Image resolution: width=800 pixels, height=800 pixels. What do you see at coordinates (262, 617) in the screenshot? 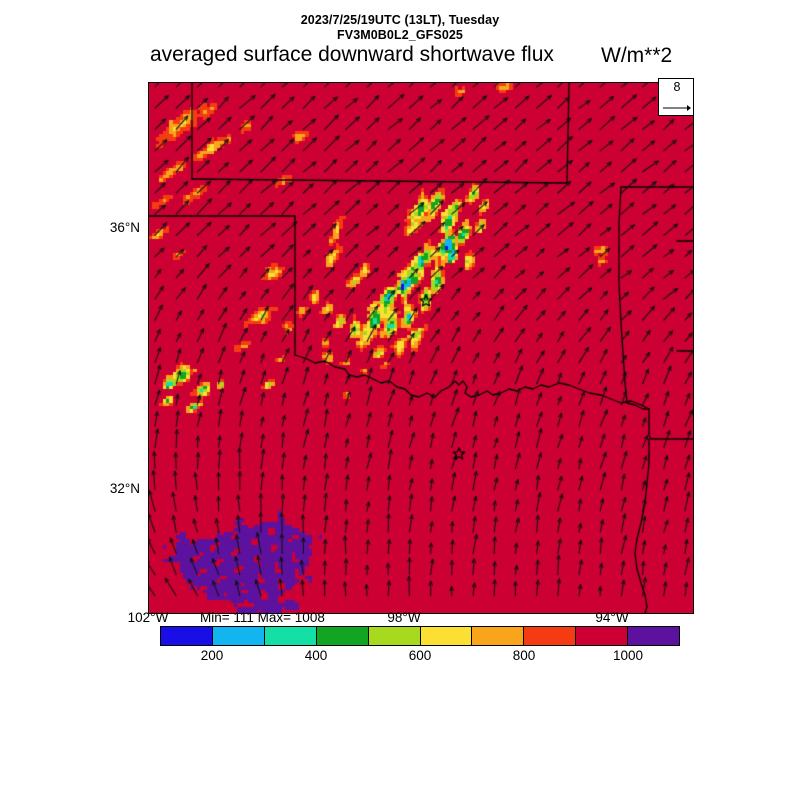
I see `minmax-stats: Min= 111 Max= 1008` at bounding box center [262, 617].